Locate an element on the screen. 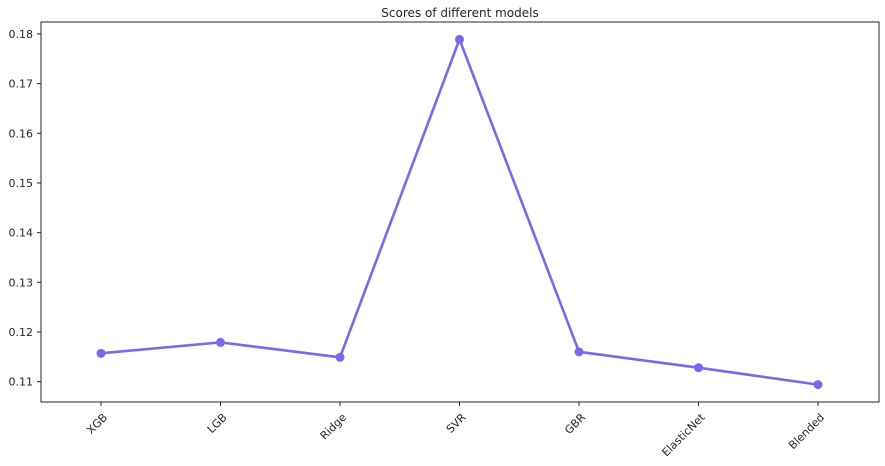  y-tick-label: 0.18 is located at coordinates (21, 34).